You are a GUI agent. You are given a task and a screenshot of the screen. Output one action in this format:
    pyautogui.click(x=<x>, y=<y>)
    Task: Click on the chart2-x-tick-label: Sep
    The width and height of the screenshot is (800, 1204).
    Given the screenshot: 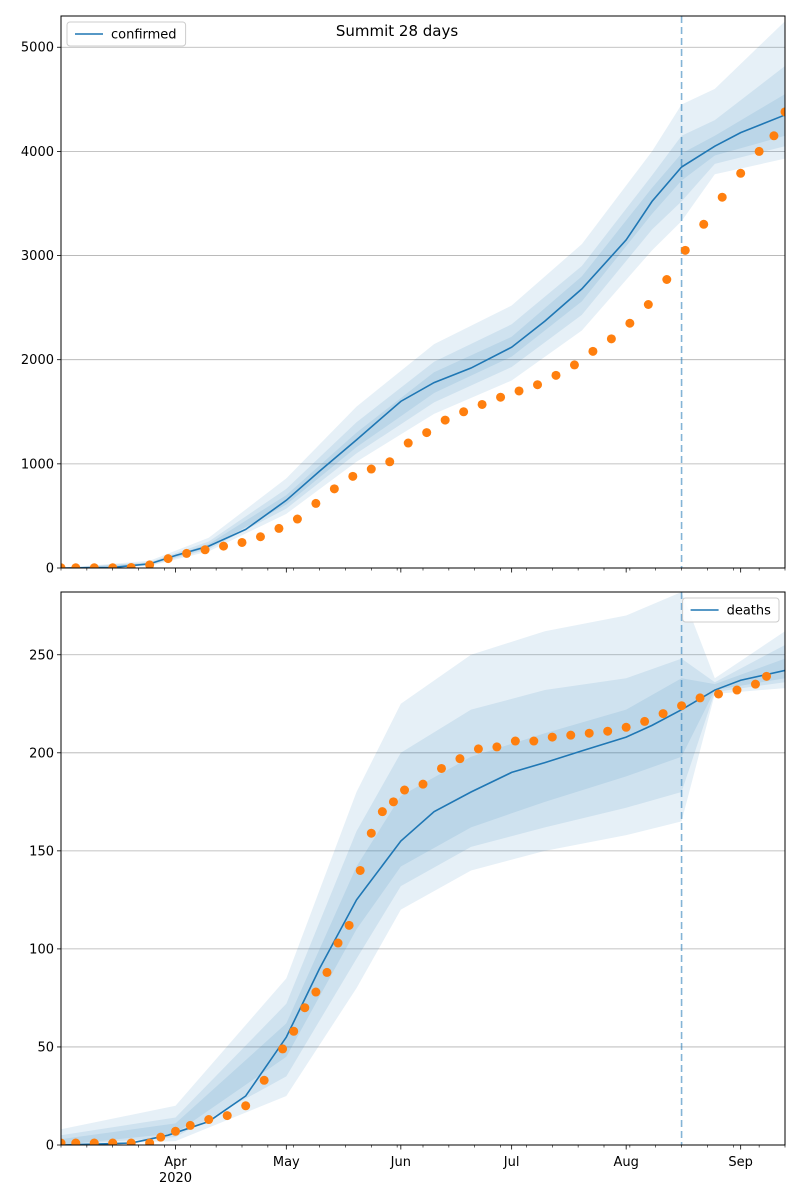 What is the action you would take?
    pyautogui.click(x=740, y=1162)
    